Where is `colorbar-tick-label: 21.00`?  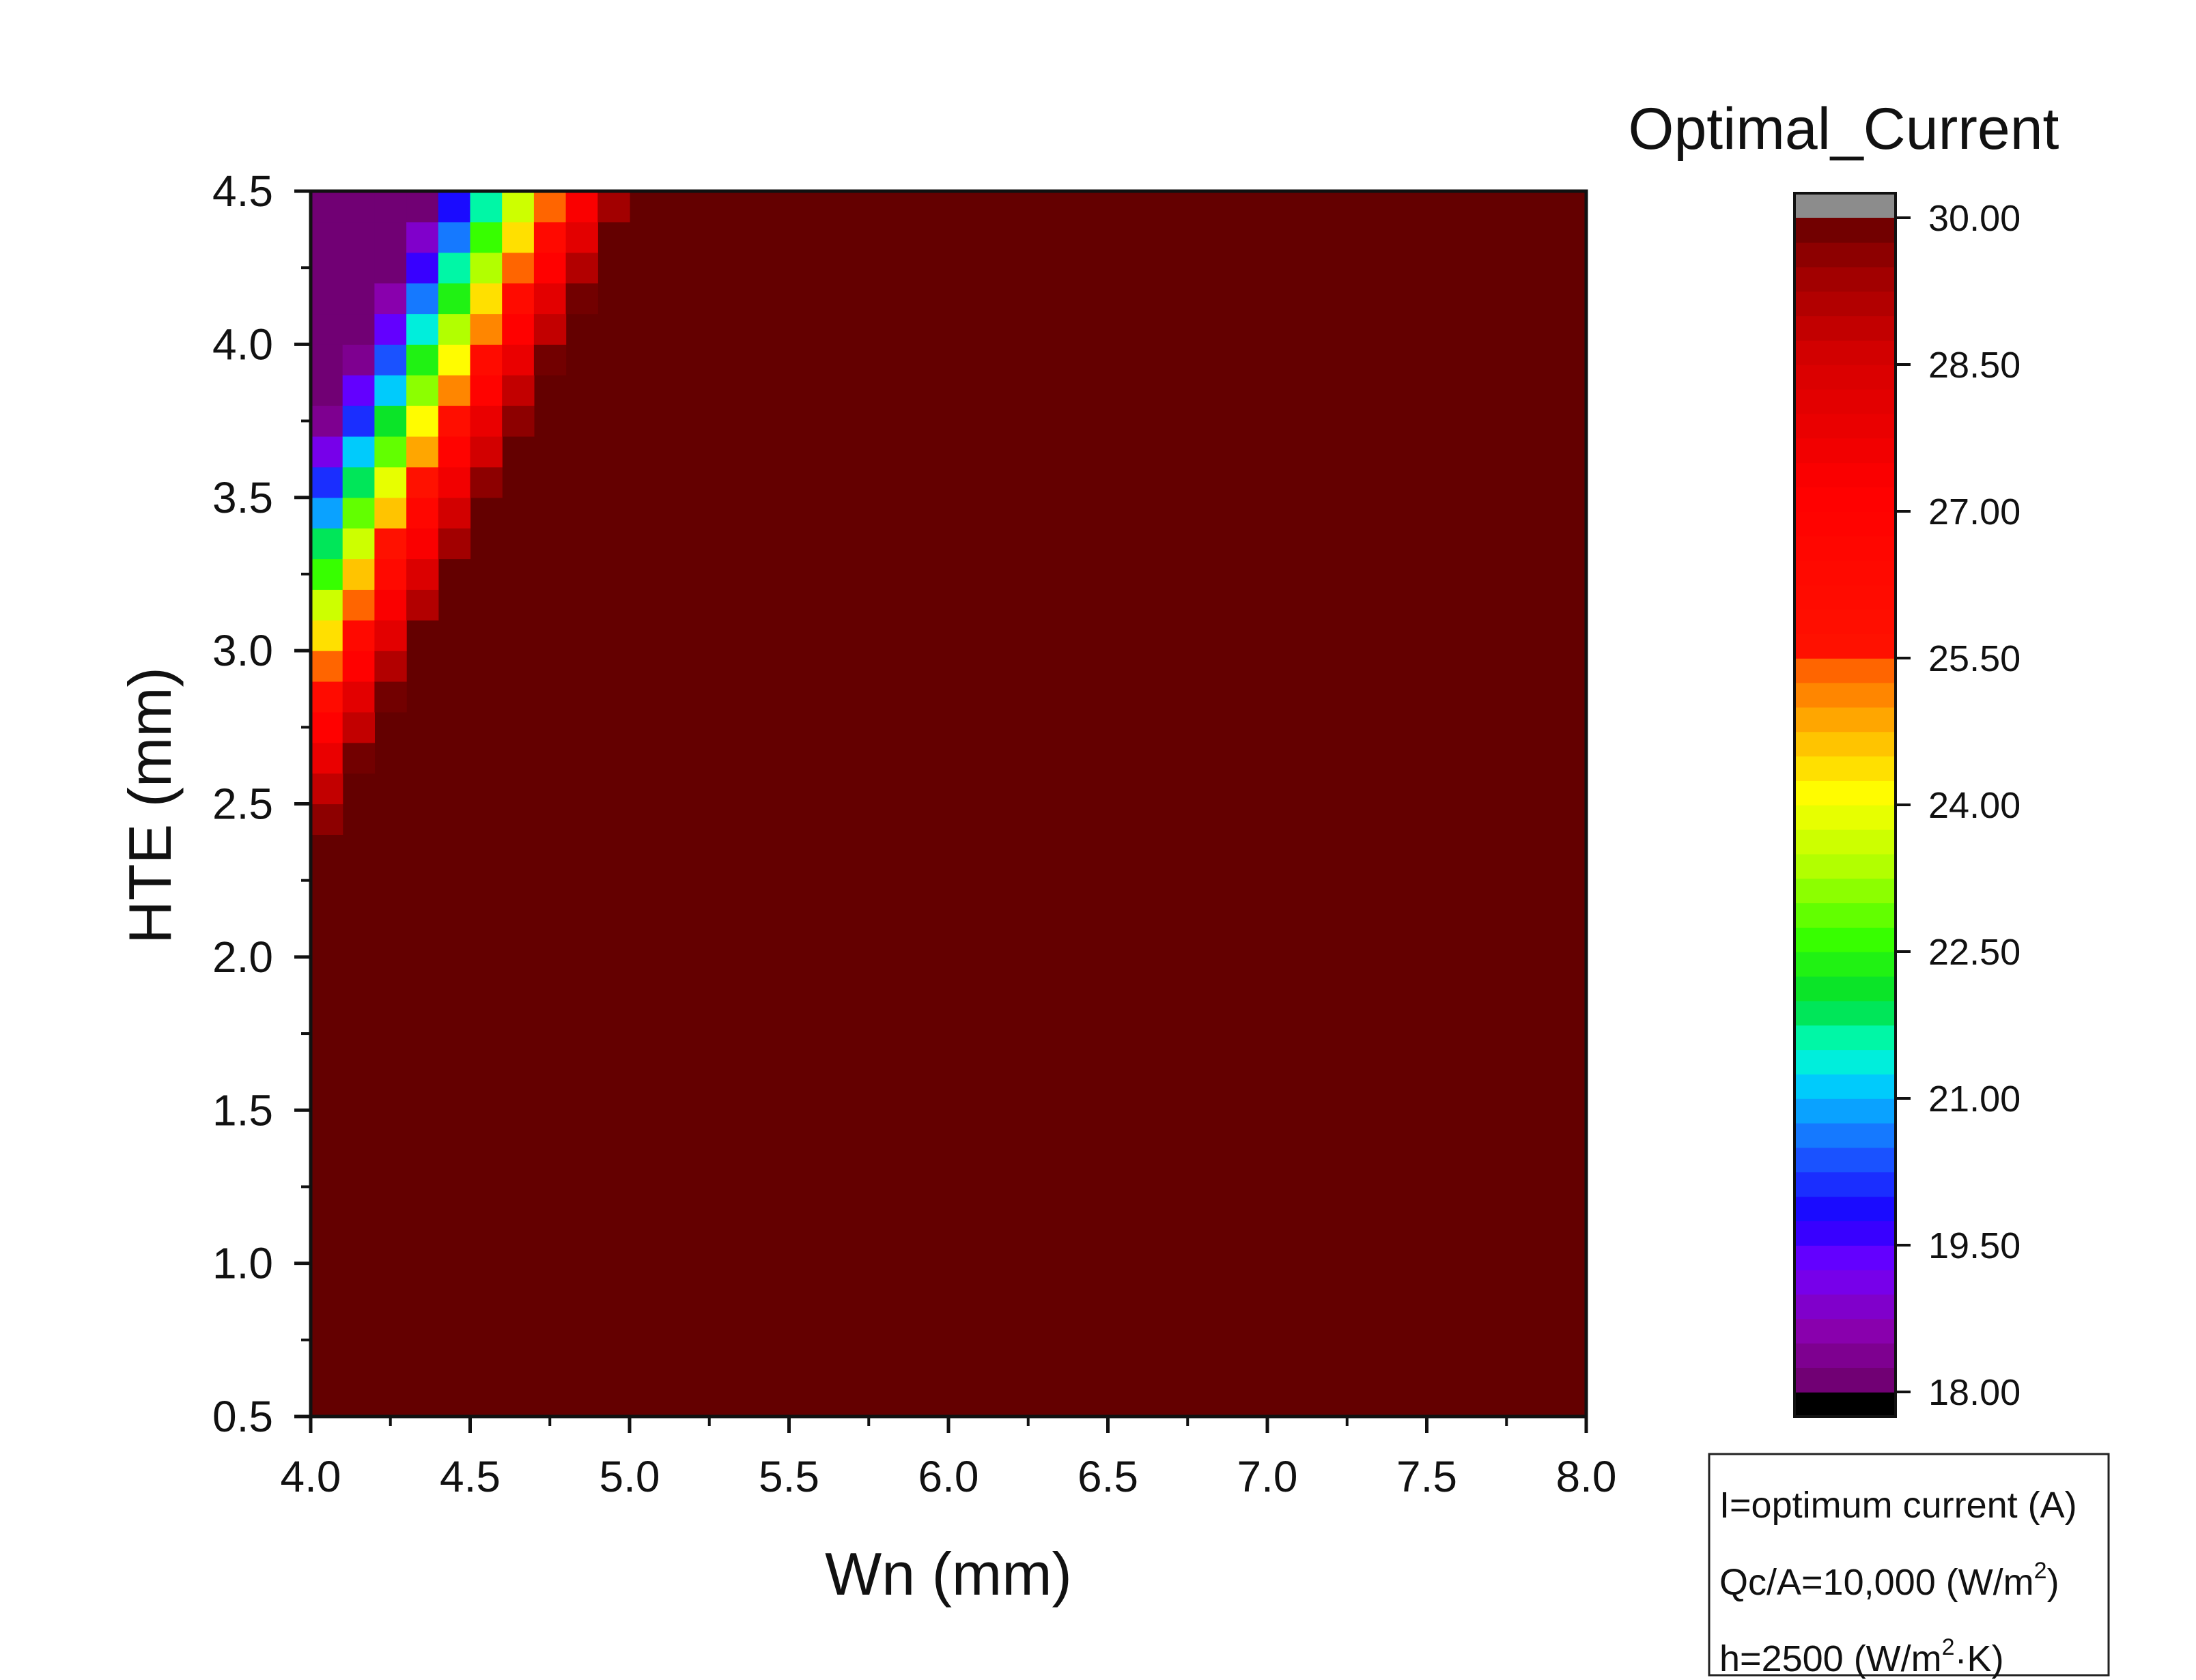 colorbar-tick-label: 21.00 is located at coordinates (1974, 1099).